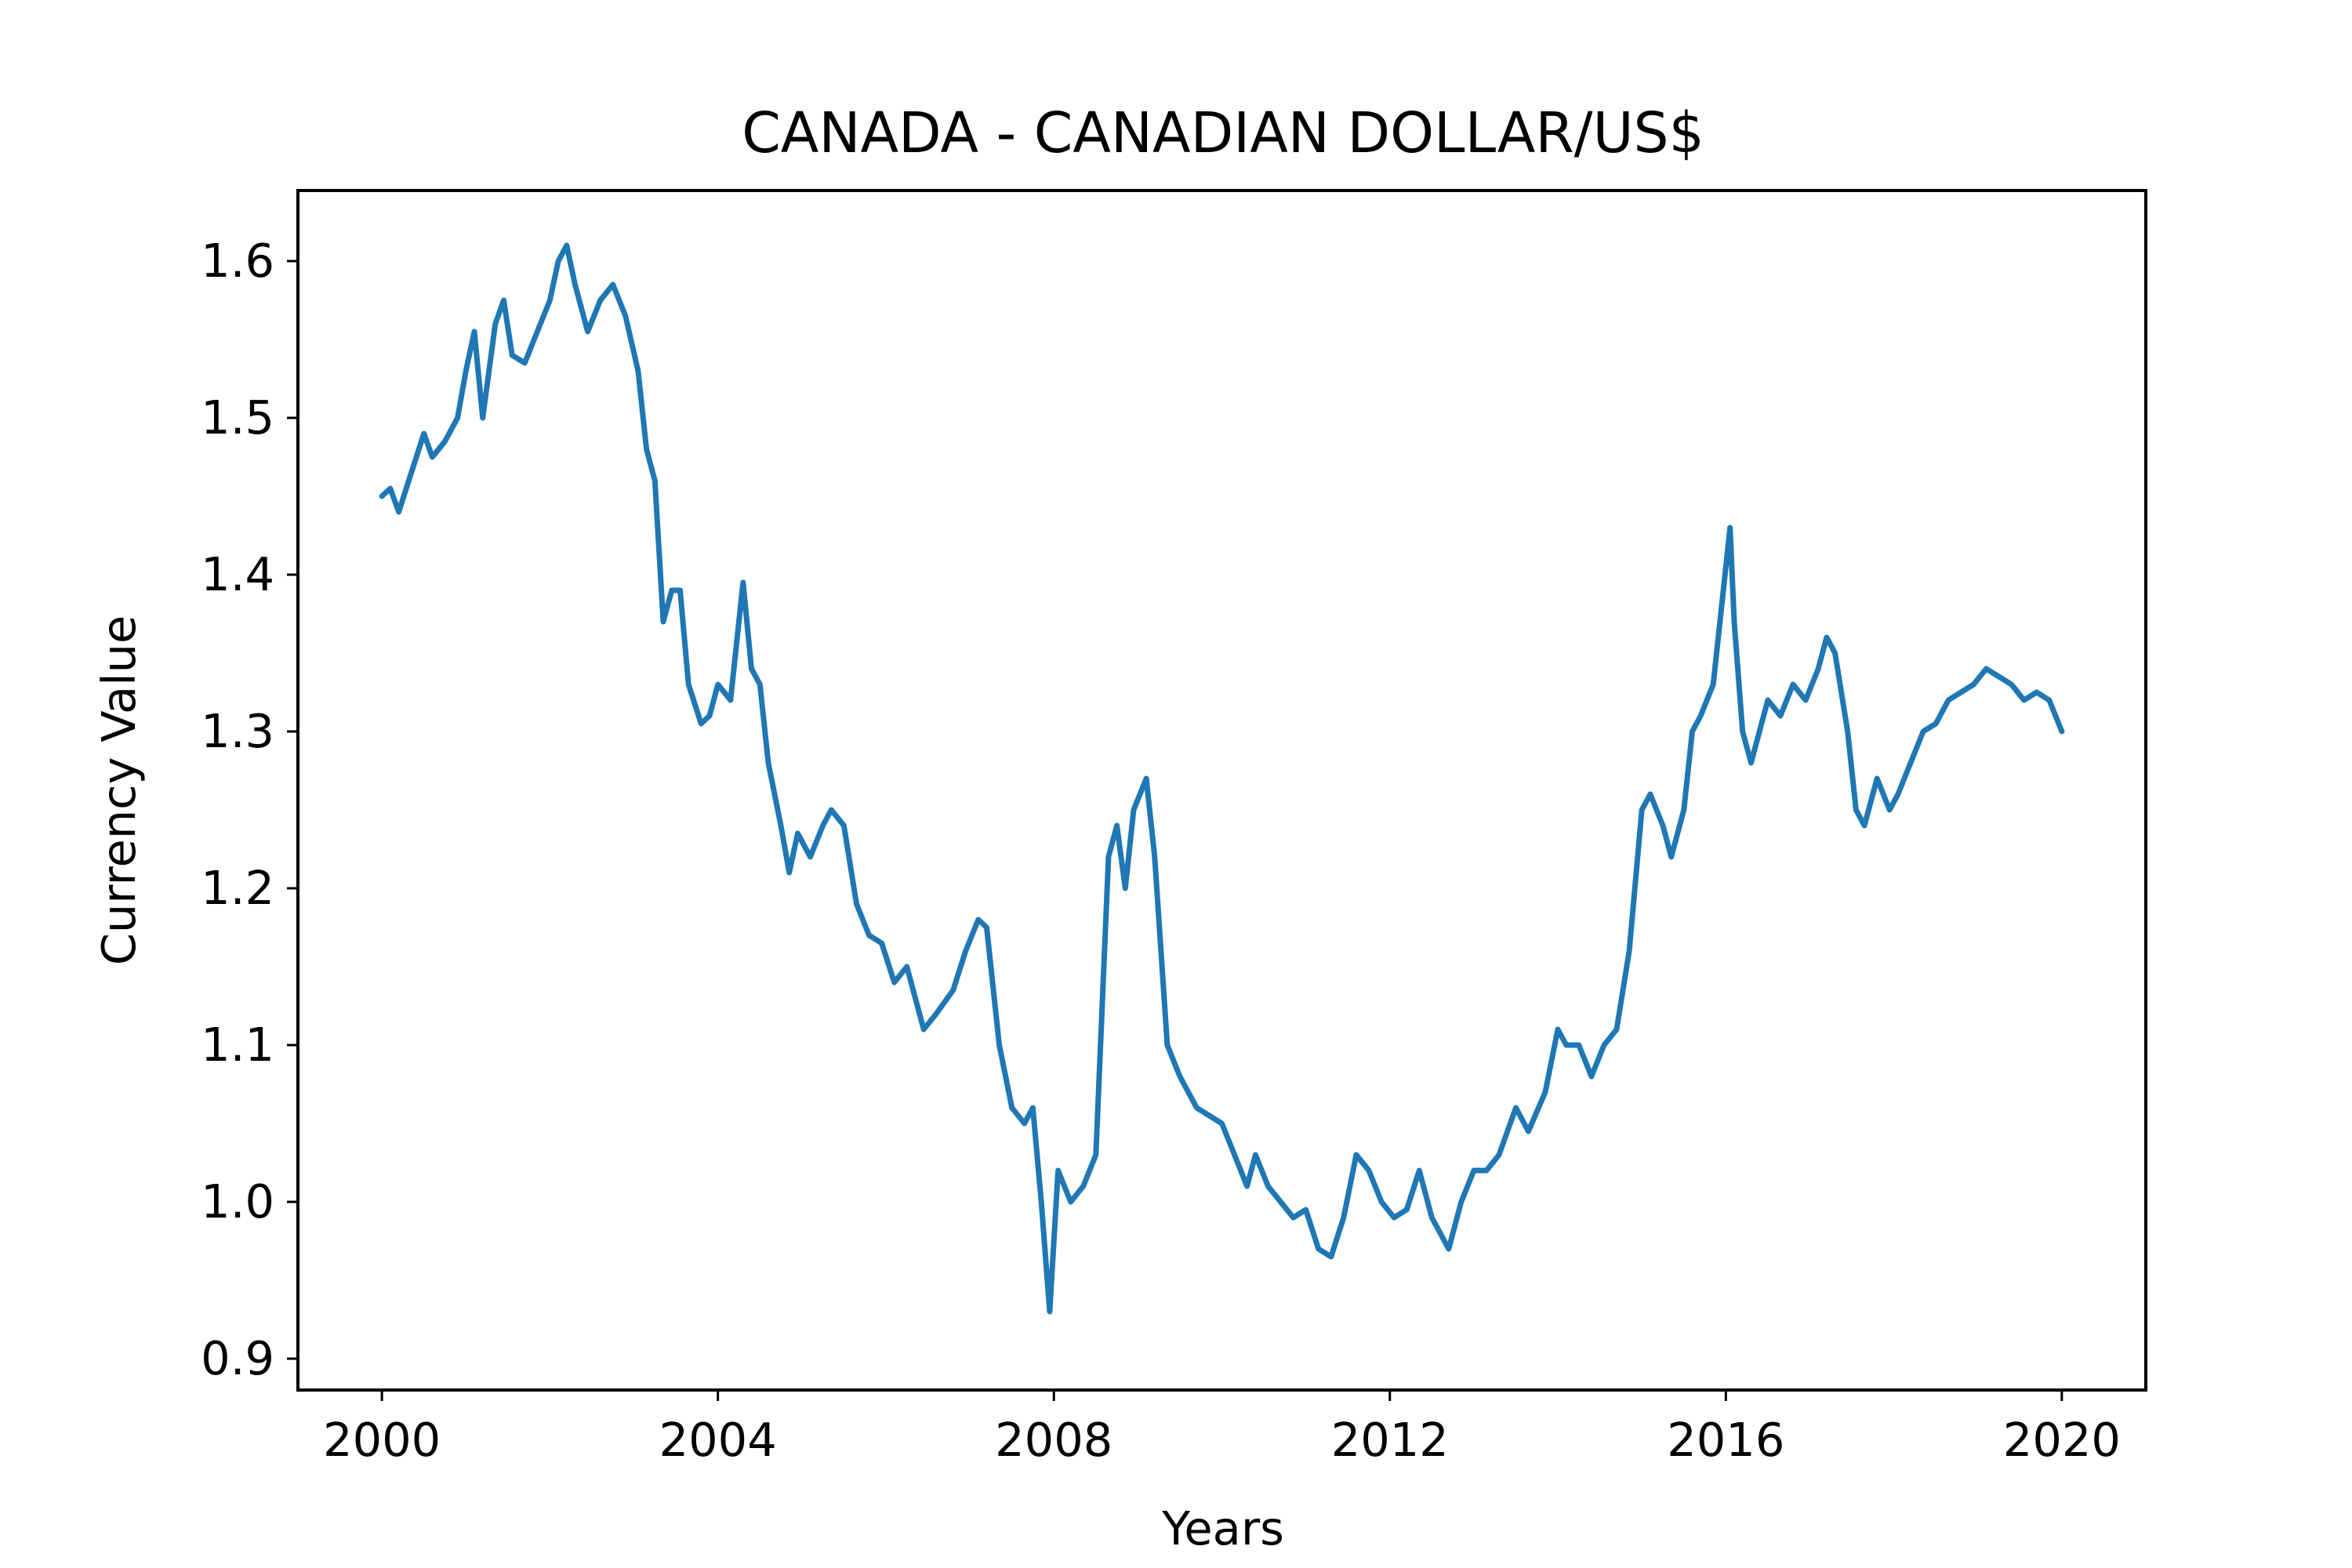 The width and height of the screenshot is (2352, 1568). What do you see at coordinates (238, 1201) in the screenshot?
I see `y-tick-label: 1.0` at bounding box center [238, 1201].